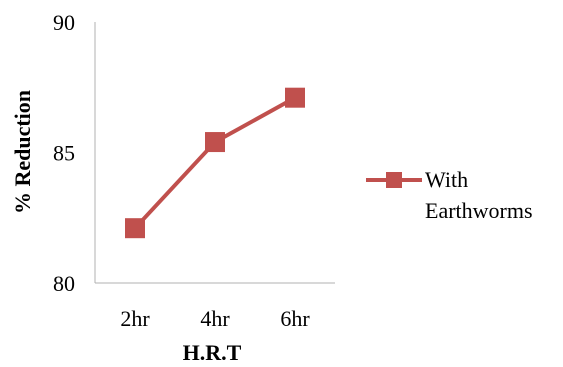  What do you see at coordinates (479, 210) in the screenshot?
I see `legend-label-line2: Earthworms` at bounding box center [479, 210].